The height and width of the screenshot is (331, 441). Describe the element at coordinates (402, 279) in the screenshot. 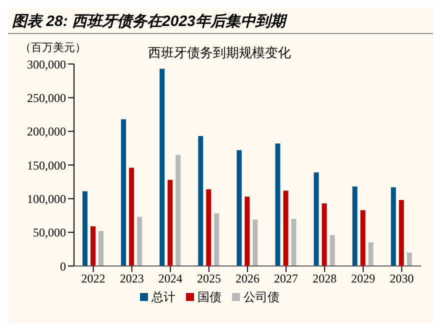

I see `x-tick-label: 2030` at that location.